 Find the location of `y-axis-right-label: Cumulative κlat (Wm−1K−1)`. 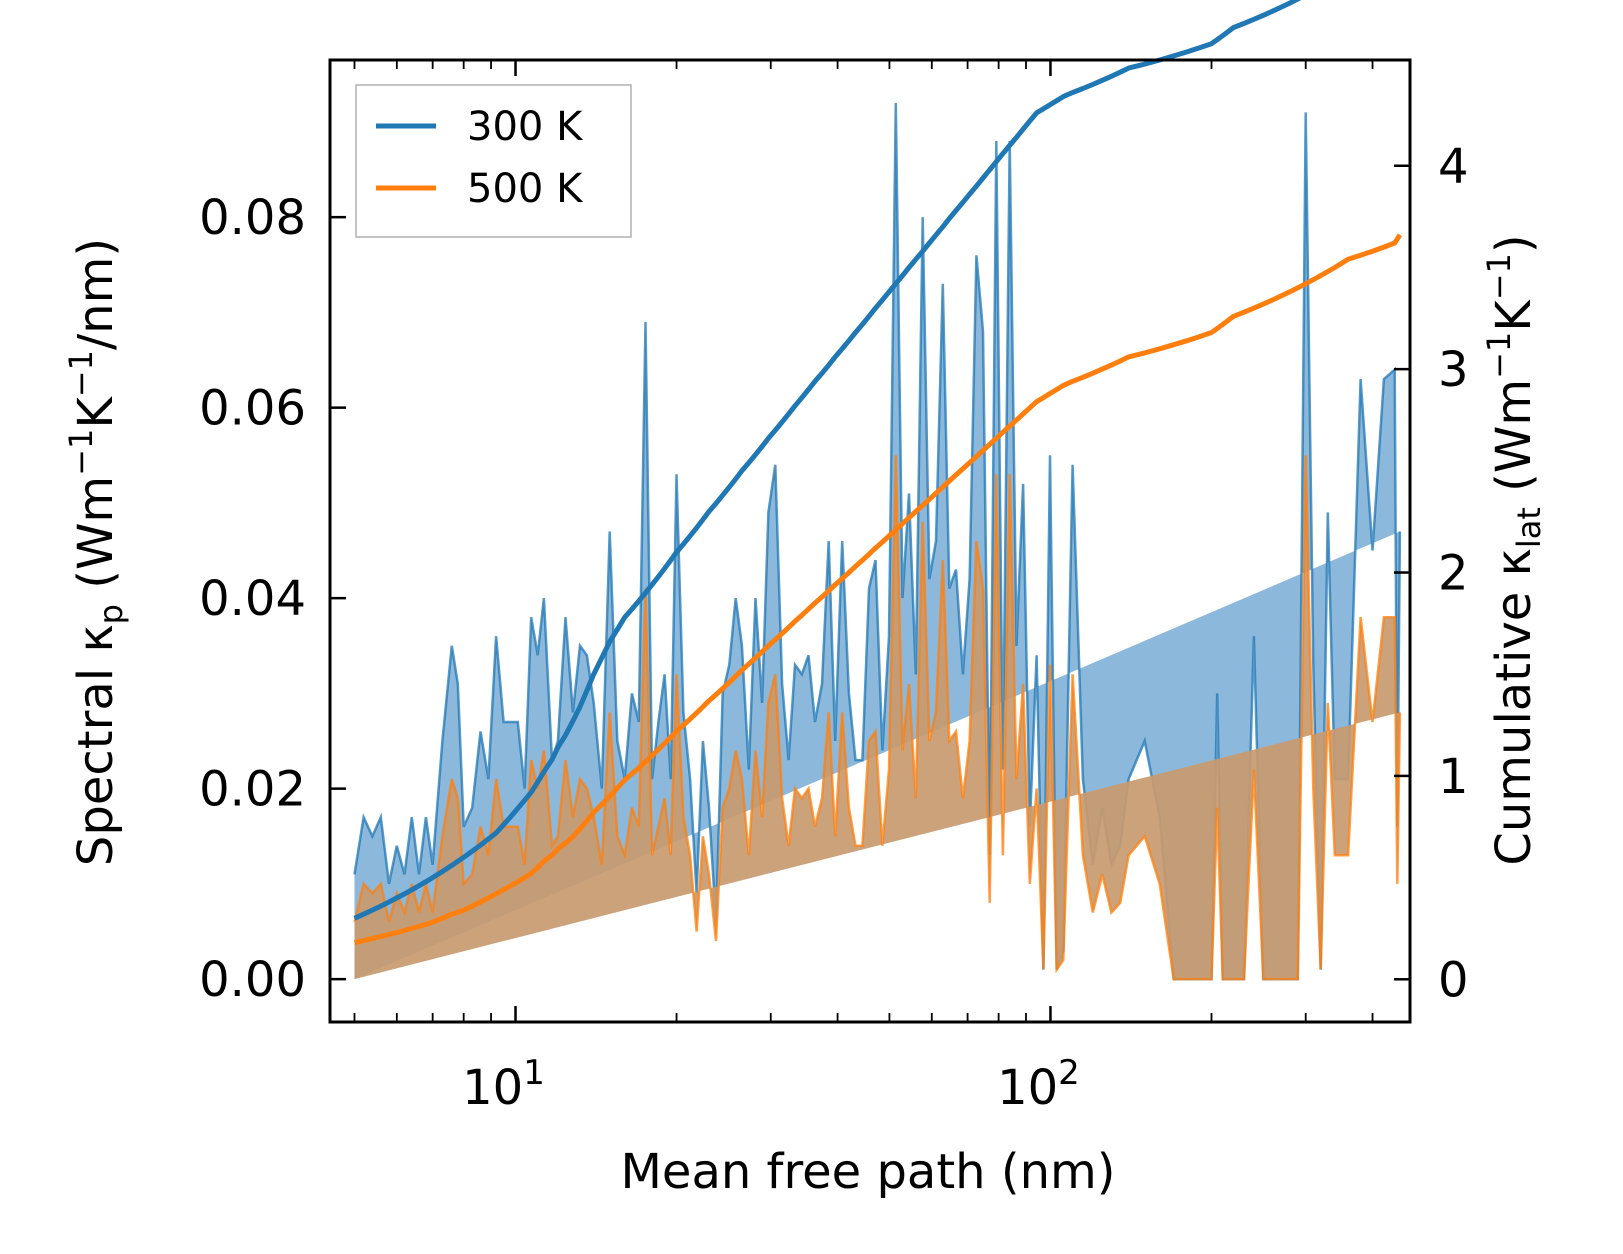

y-axis-right-label: Cumulative κlat (Wm−1K−1) is located at coordinates (1514, 549).